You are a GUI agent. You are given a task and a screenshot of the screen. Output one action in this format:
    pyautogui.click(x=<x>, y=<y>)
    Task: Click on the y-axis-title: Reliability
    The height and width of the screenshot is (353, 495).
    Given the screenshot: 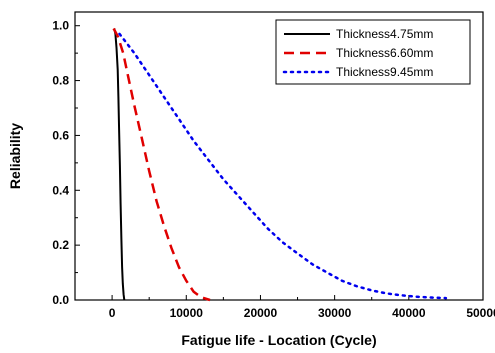 What is the action you would take?
    pyautogui.click(x=15, y=156)
    